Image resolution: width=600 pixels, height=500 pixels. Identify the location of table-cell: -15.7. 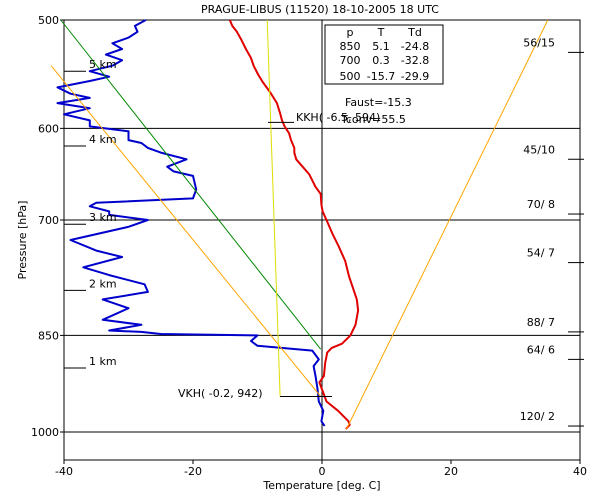
(381, 76).